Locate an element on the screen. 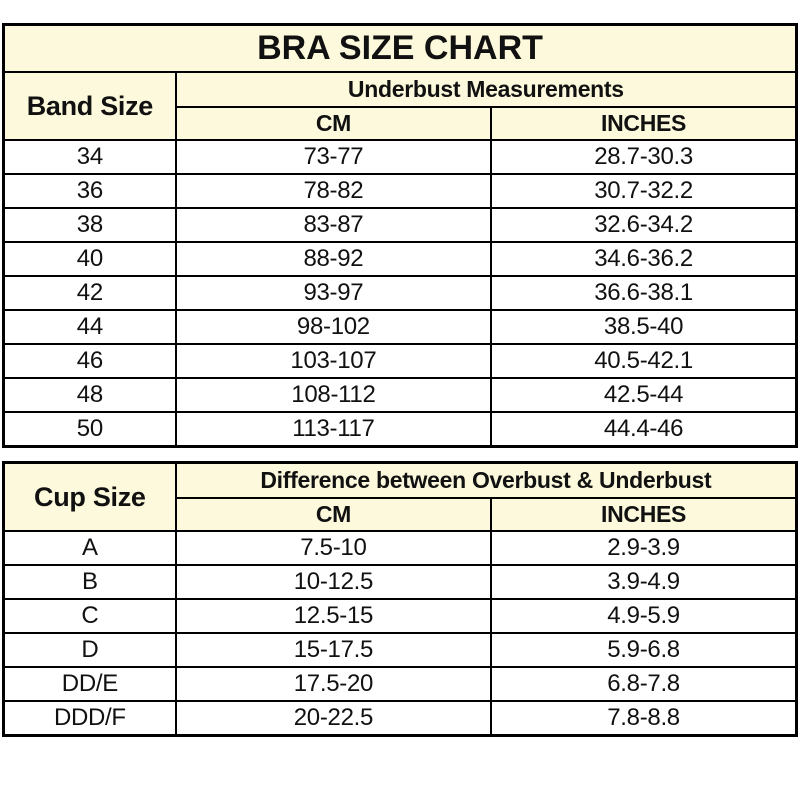 This screenshot has width=800, height=800. table-row: D 15-17.5 5.9-6.8 is located at coordinates (400, 650).